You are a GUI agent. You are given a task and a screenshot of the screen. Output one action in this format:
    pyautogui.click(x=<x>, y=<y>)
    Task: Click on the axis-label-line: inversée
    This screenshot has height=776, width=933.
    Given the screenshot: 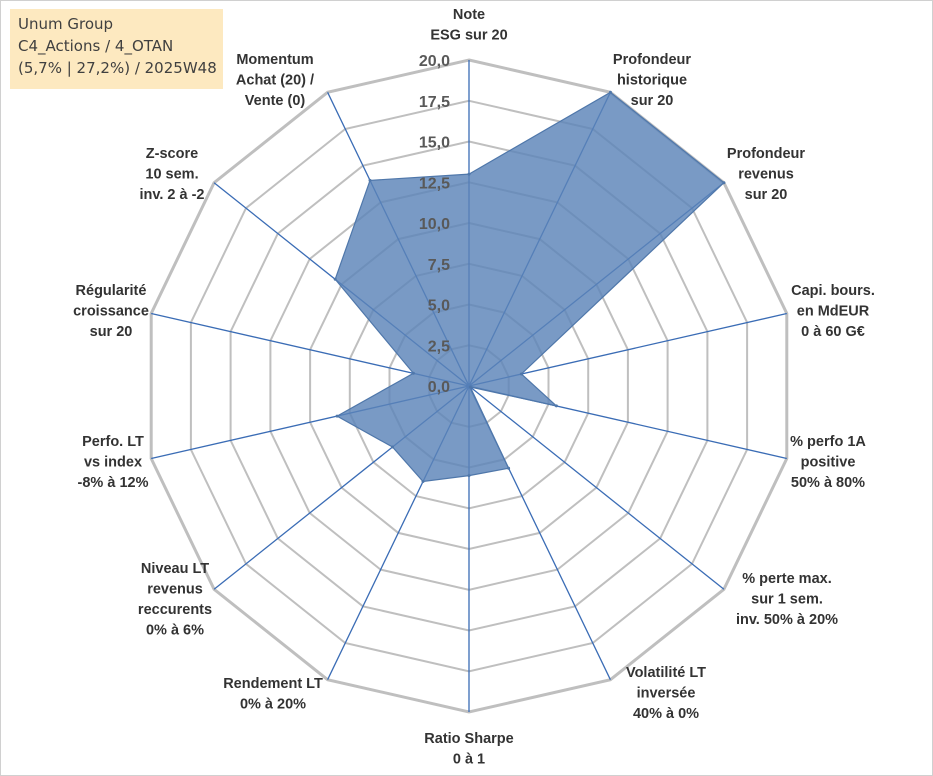 What is the action you would take?
    pyautogui.click(x=666, y=694)
    